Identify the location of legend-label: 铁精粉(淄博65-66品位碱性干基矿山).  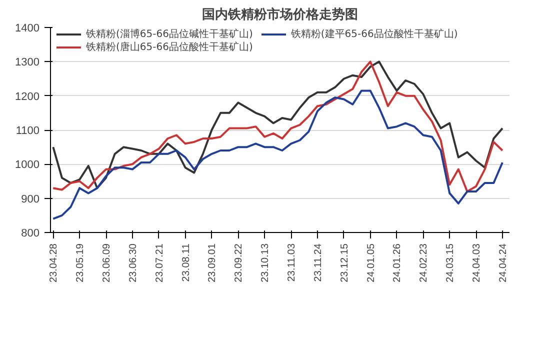
(169, 34).